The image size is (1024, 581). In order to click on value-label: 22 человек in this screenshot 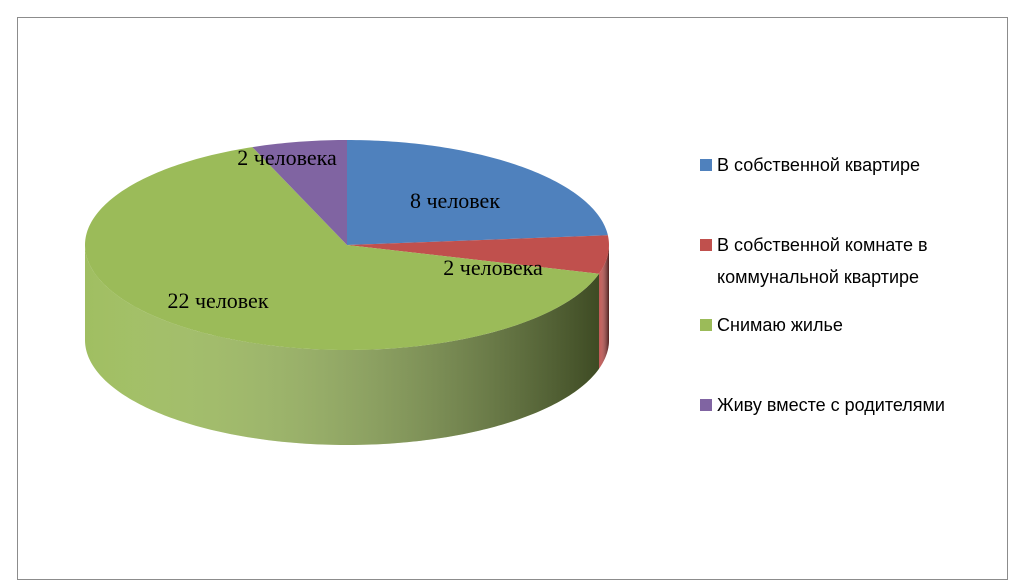, I will do `click(217, 300)`.